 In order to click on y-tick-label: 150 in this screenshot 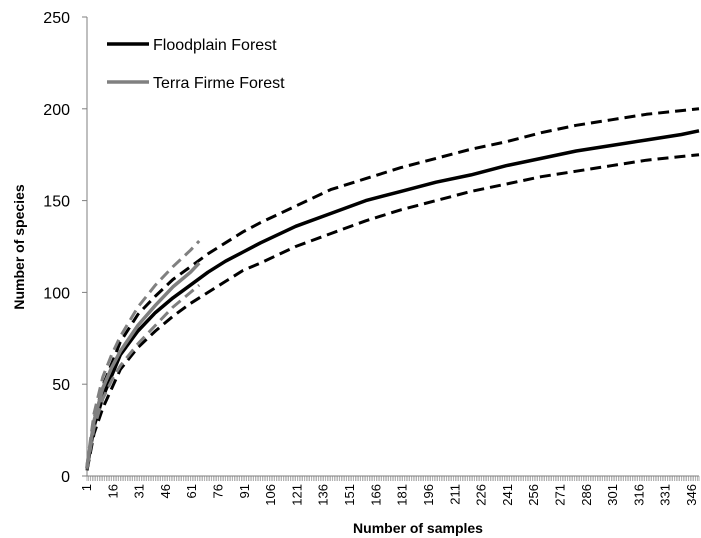, I will do `click(56, 202)`.